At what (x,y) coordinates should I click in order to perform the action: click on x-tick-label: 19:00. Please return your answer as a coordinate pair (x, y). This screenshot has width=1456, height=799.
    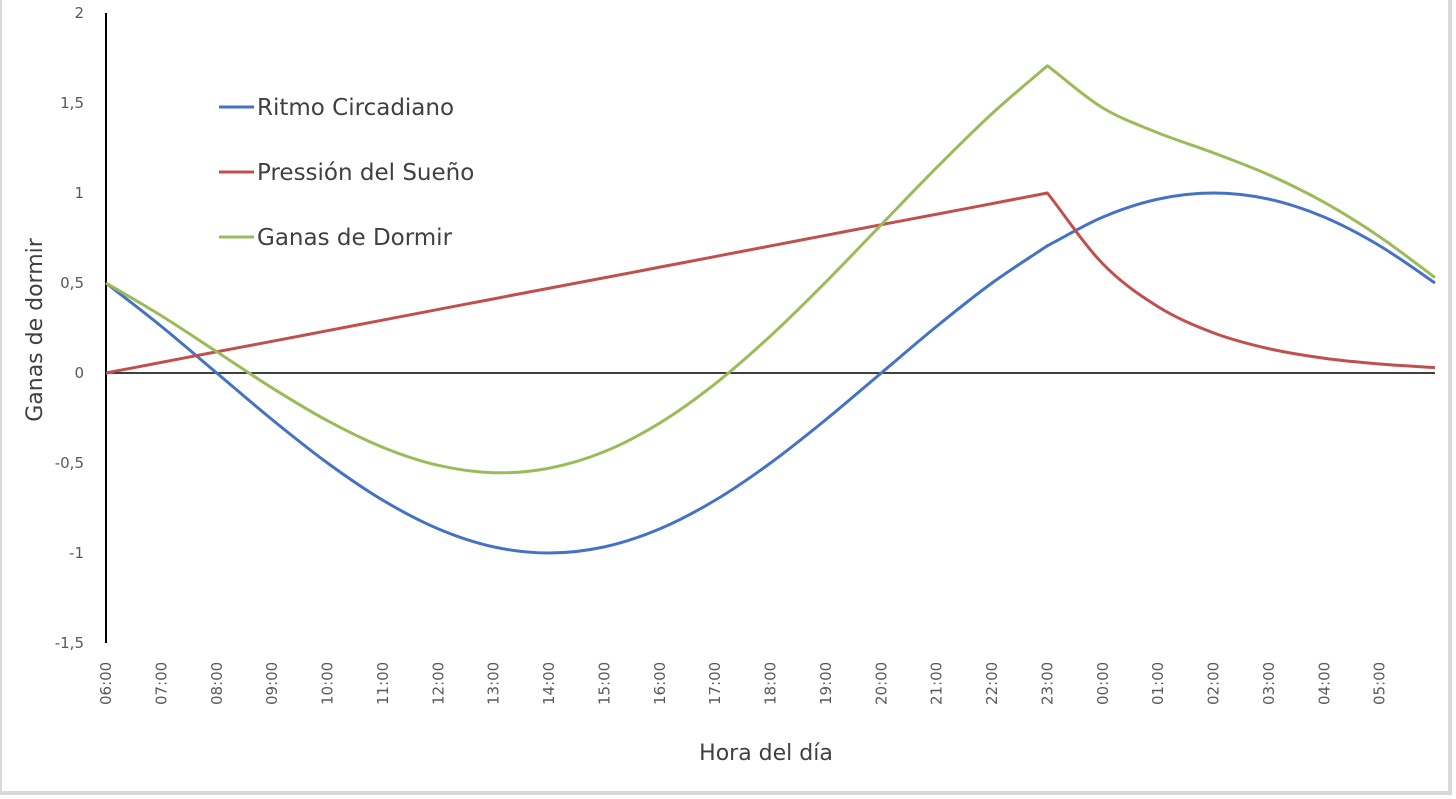
    Looking at the image, I should click on (826, 683).